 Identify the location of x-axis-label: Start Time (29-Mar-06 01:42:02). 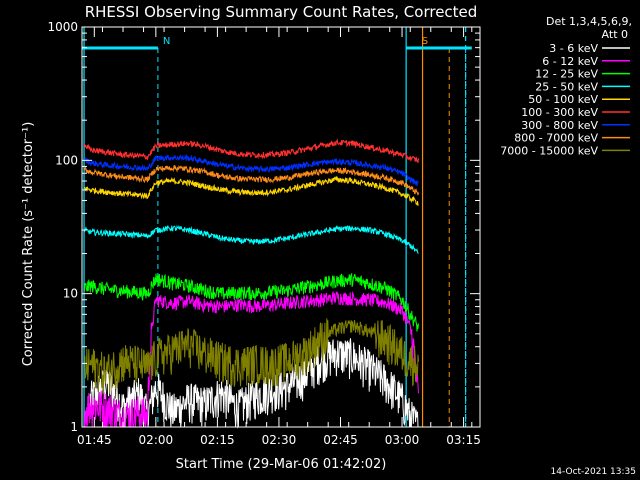
(281, 464).